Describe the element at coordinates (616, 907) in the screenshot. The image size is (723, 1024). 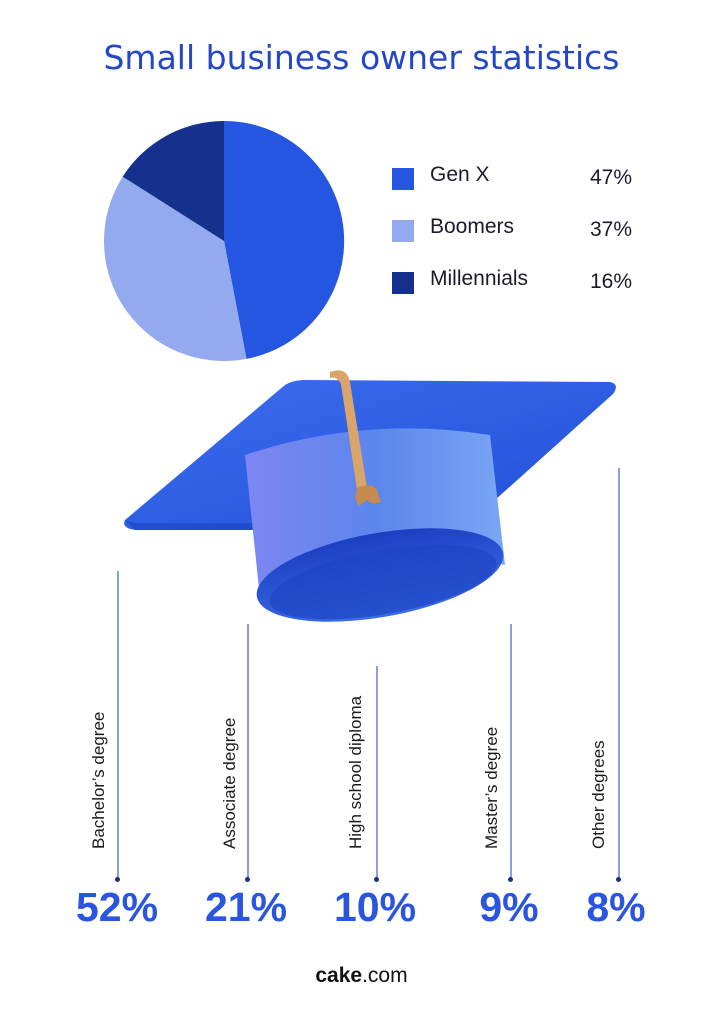
I see `degree-value-other: 8%` at that location.